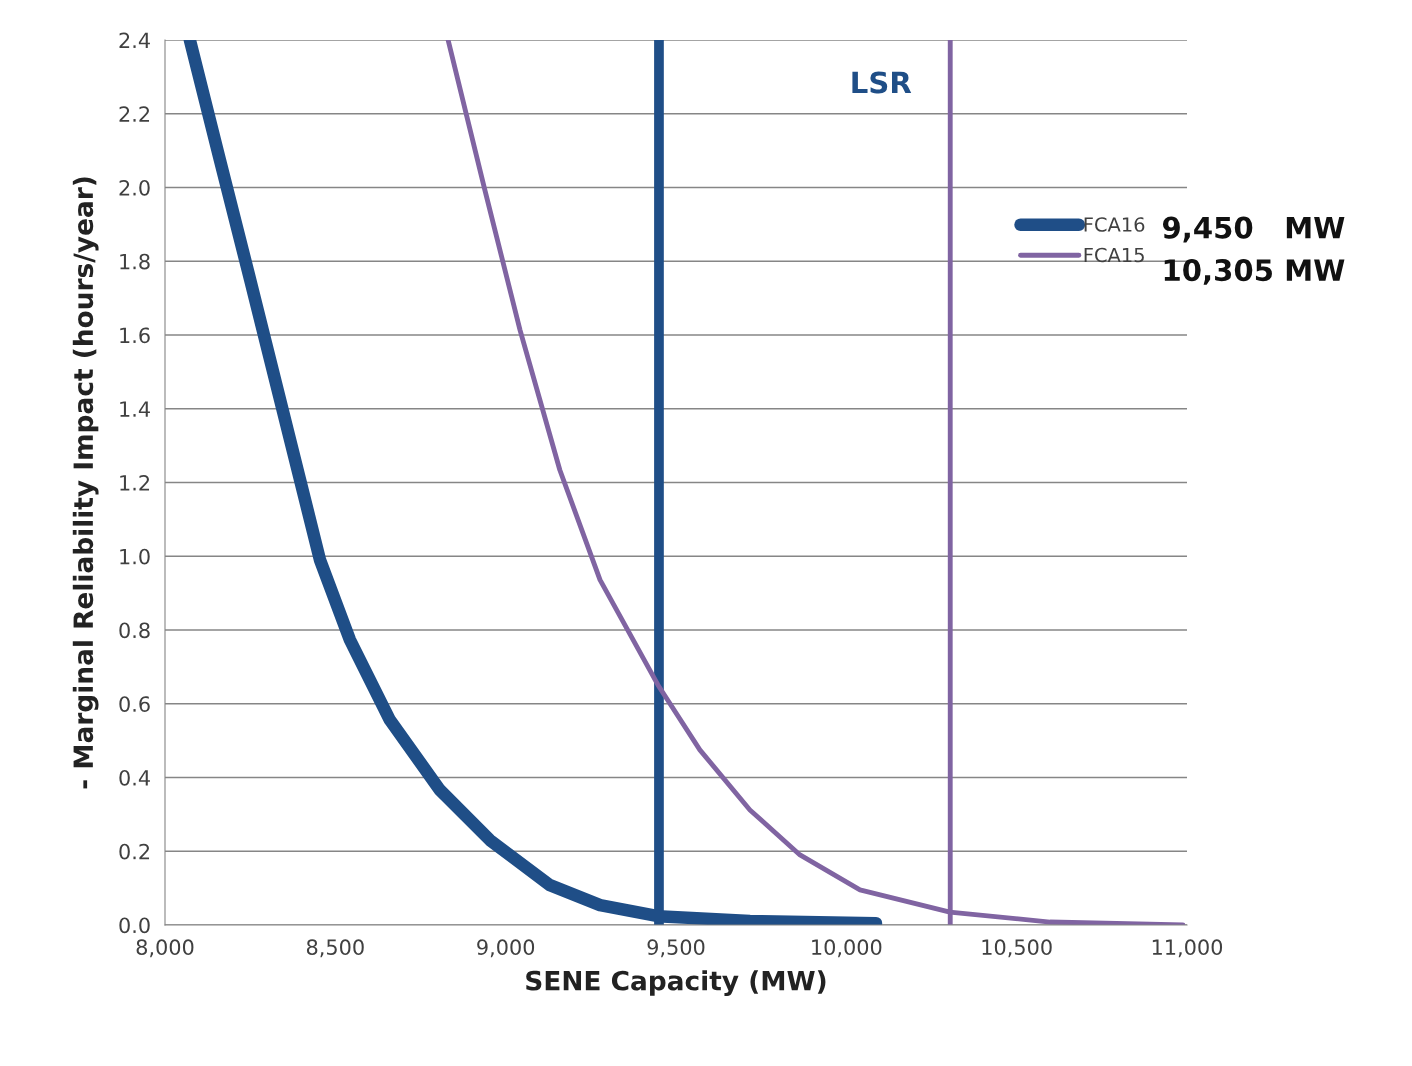 The image size is (1412, 1066). Describe the element at coordinates (1114, 255) in the screenshot. I see `legend-label: FCA15` at that location.